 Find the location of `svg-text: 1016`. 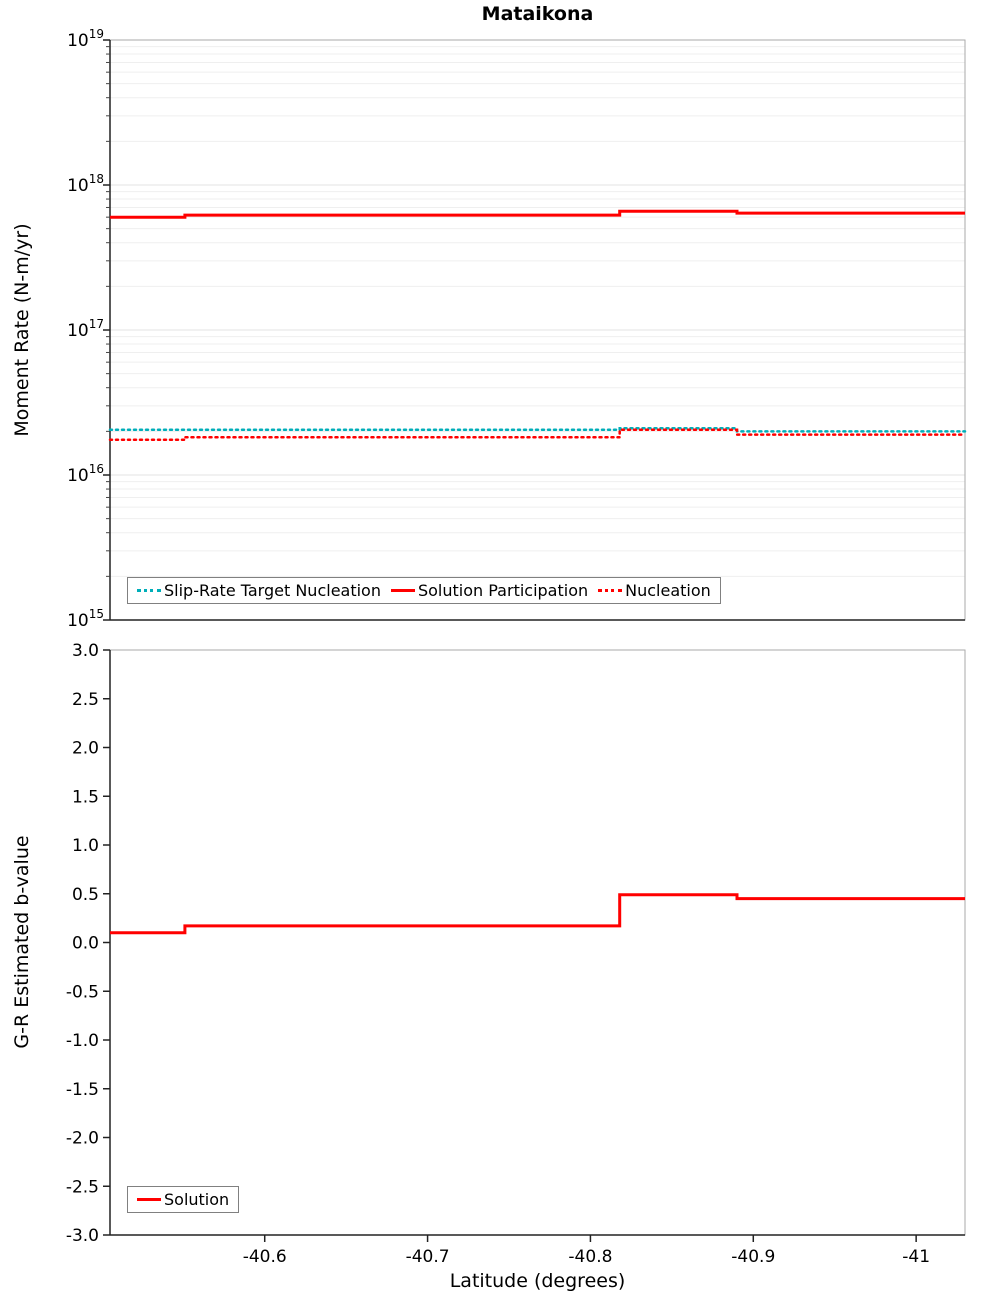

svg-text: 1016 is located at coordinates (85, 474).